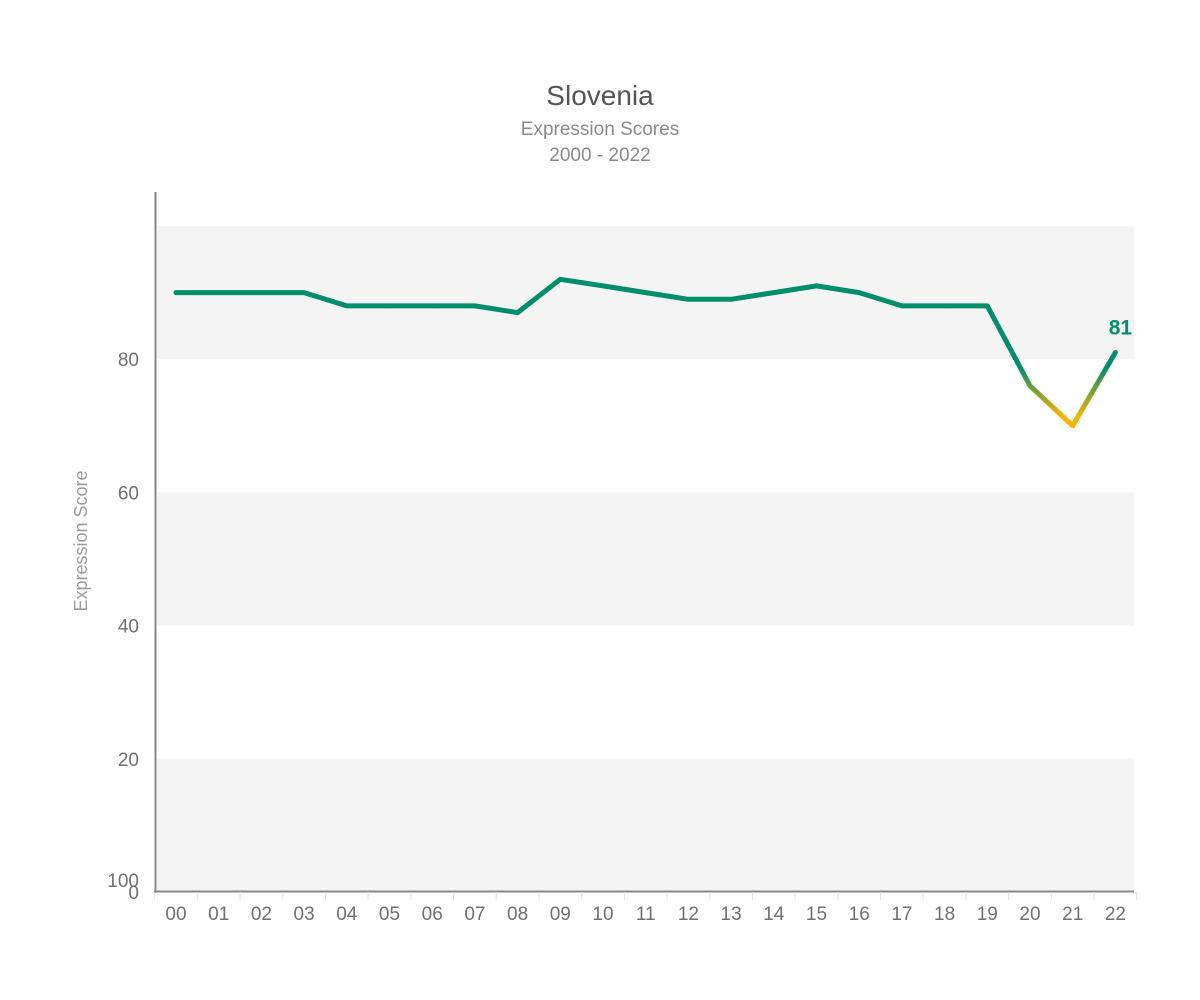 Image resolution: width=1200 pixels, height=1000 pixels. What do you see at coordinates (432, 914) in the screenshot?
I see `x-tick-label: 06` at bounding box center [432, 914].